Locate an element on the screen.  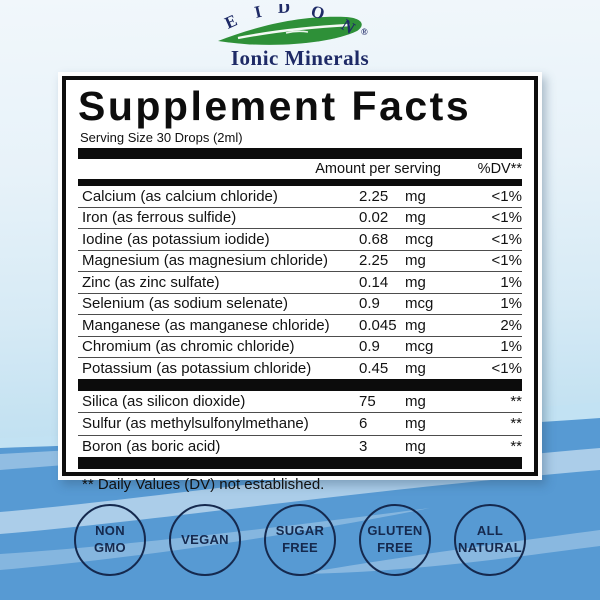
brand-subtitle: Ionic Minerals is located at coordinates (300, 58).